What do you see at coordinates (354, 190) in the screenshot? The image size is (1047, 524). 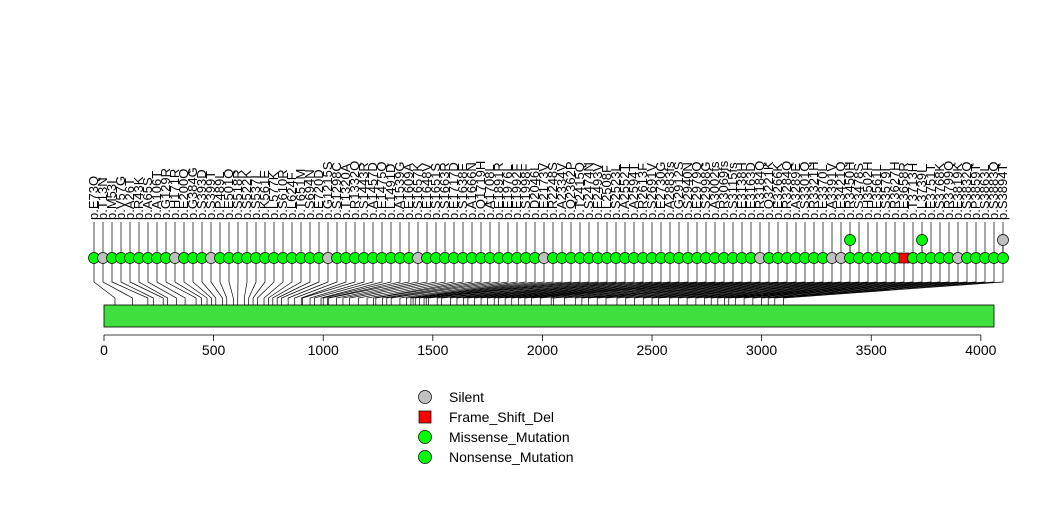 I see `mutation-label: p.R1332Q` at bounding box center [354, 190].